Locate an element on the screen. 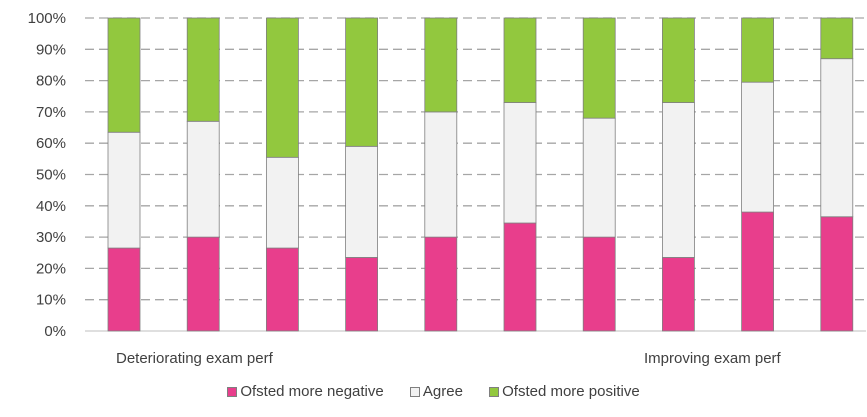  y-tick-label: 40% is located at coordinates (51, 206).